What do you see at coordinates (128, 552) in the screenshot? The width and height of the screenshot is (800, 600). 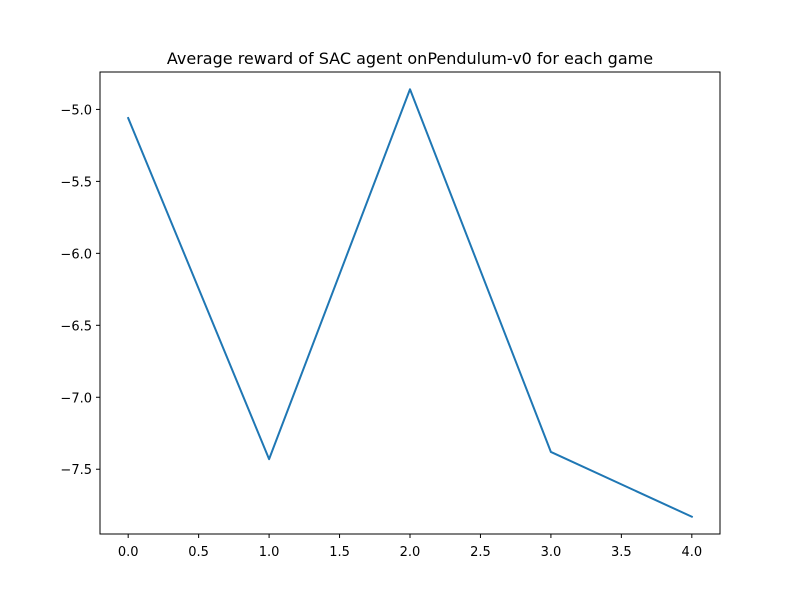 I see `x-tick-label: 0.0` at bounding box center [128, 552].